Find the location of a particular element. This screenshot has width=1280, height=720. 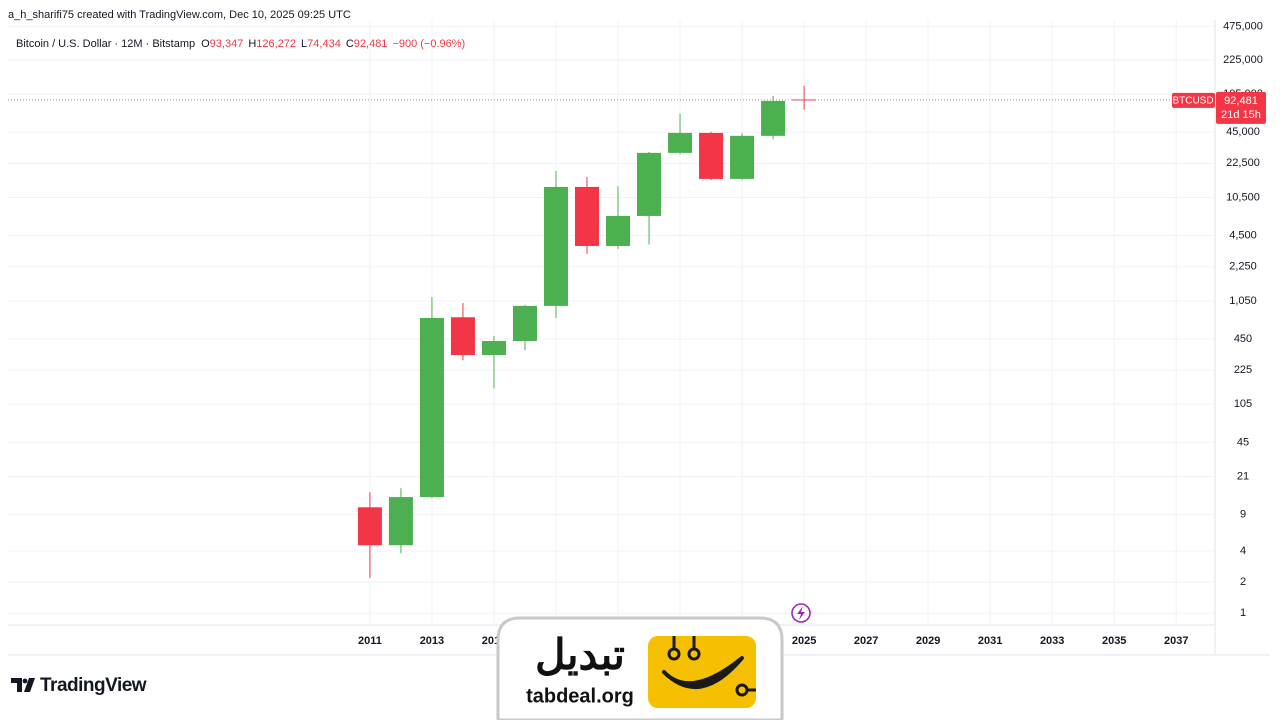

x-tick-label: 2033 is located at coordinates (1052, 641).